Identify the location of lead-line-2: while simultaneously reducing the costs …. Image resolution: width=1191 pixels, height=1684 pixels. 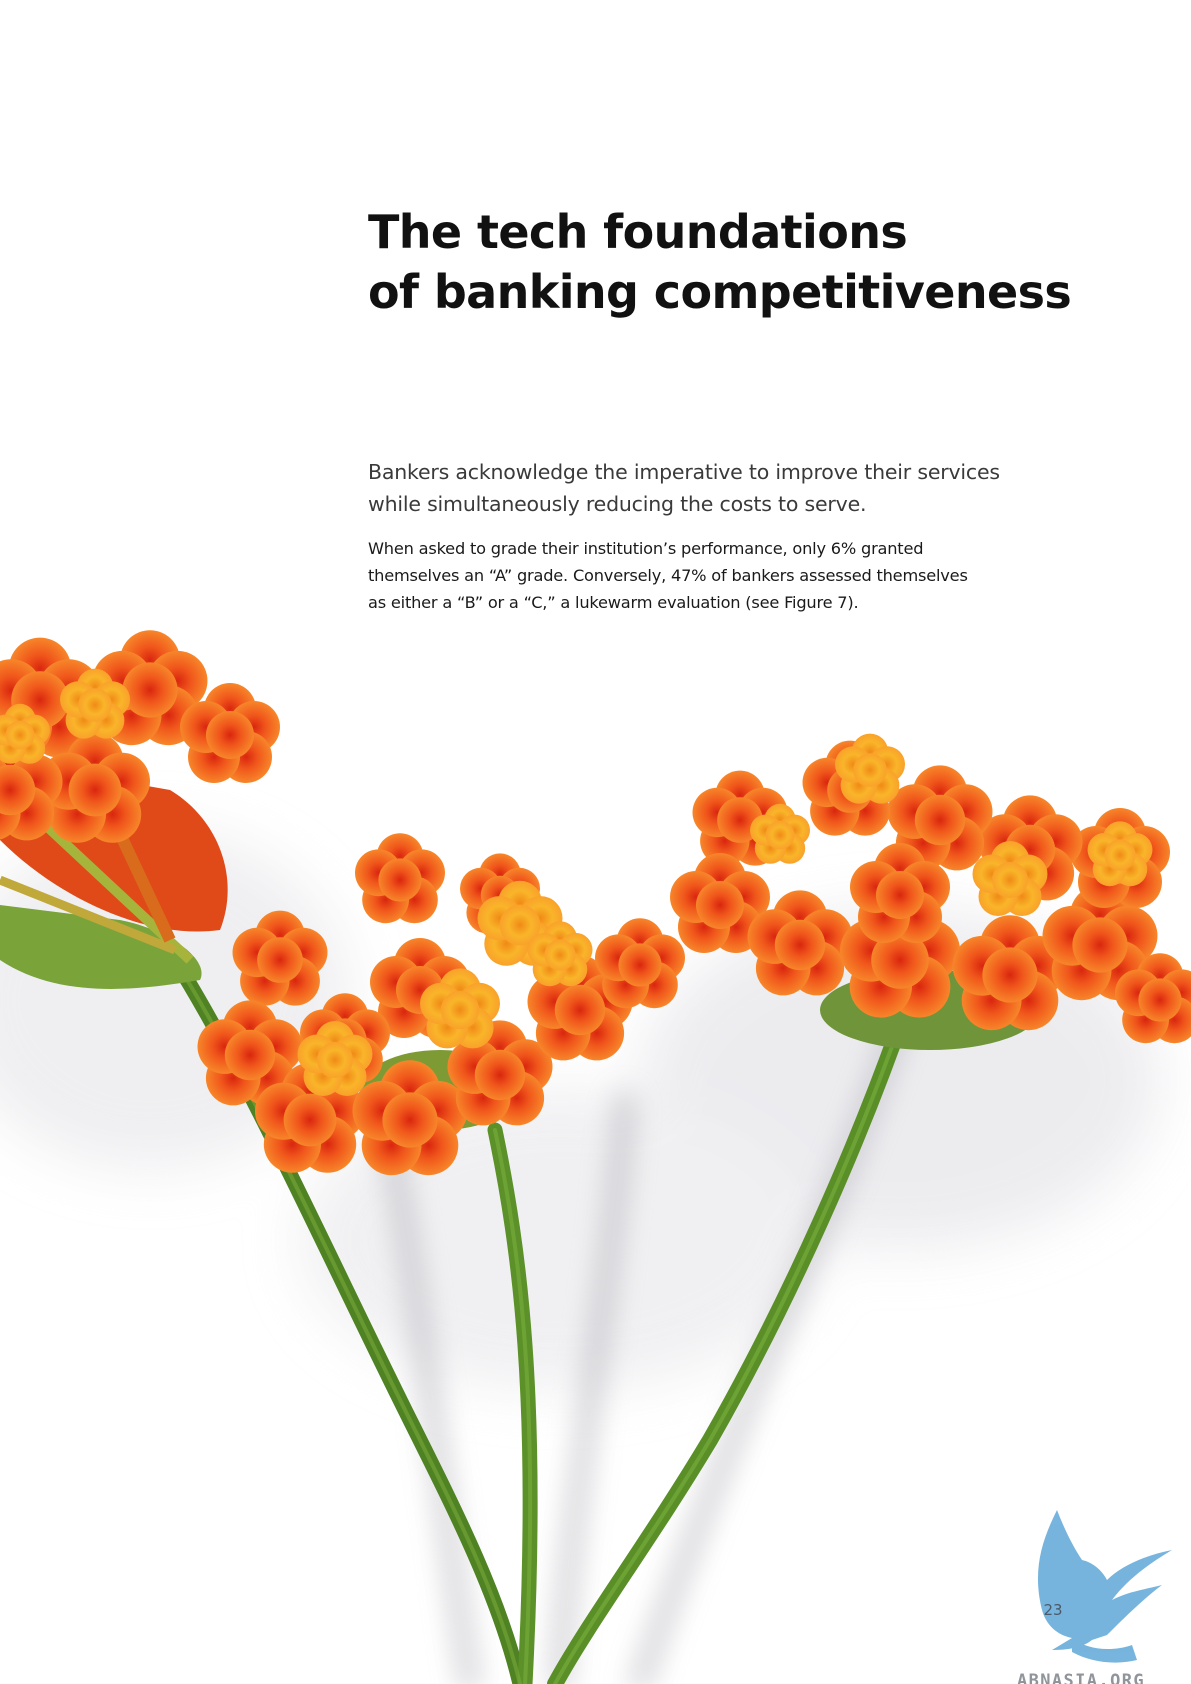
(617, 504).